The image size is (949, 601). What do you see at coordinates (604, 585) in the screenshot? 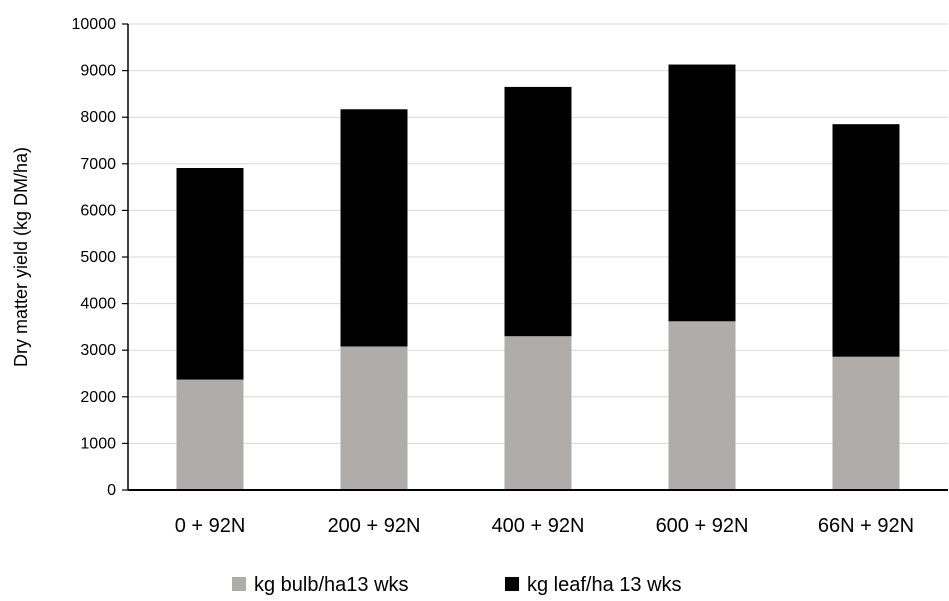
I see `legend-label: kg leaf/ha 13 wks` at bounding box center [604, 585].